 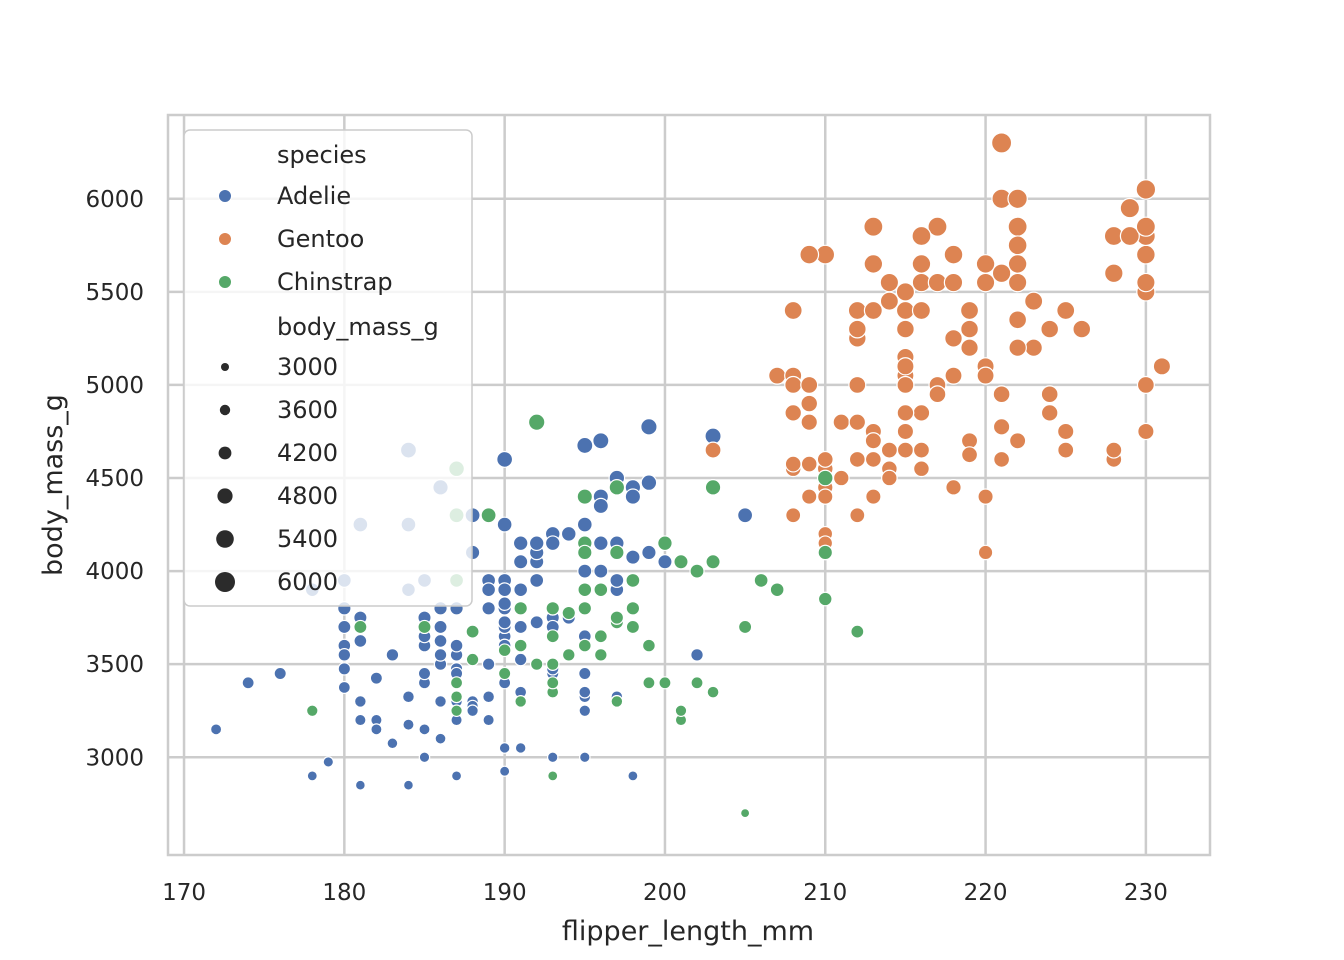 What do you see at coordinates (1146, 893) in the screenshot?
I see `x-tick-label: 230` at bounding box center [1146, 893].